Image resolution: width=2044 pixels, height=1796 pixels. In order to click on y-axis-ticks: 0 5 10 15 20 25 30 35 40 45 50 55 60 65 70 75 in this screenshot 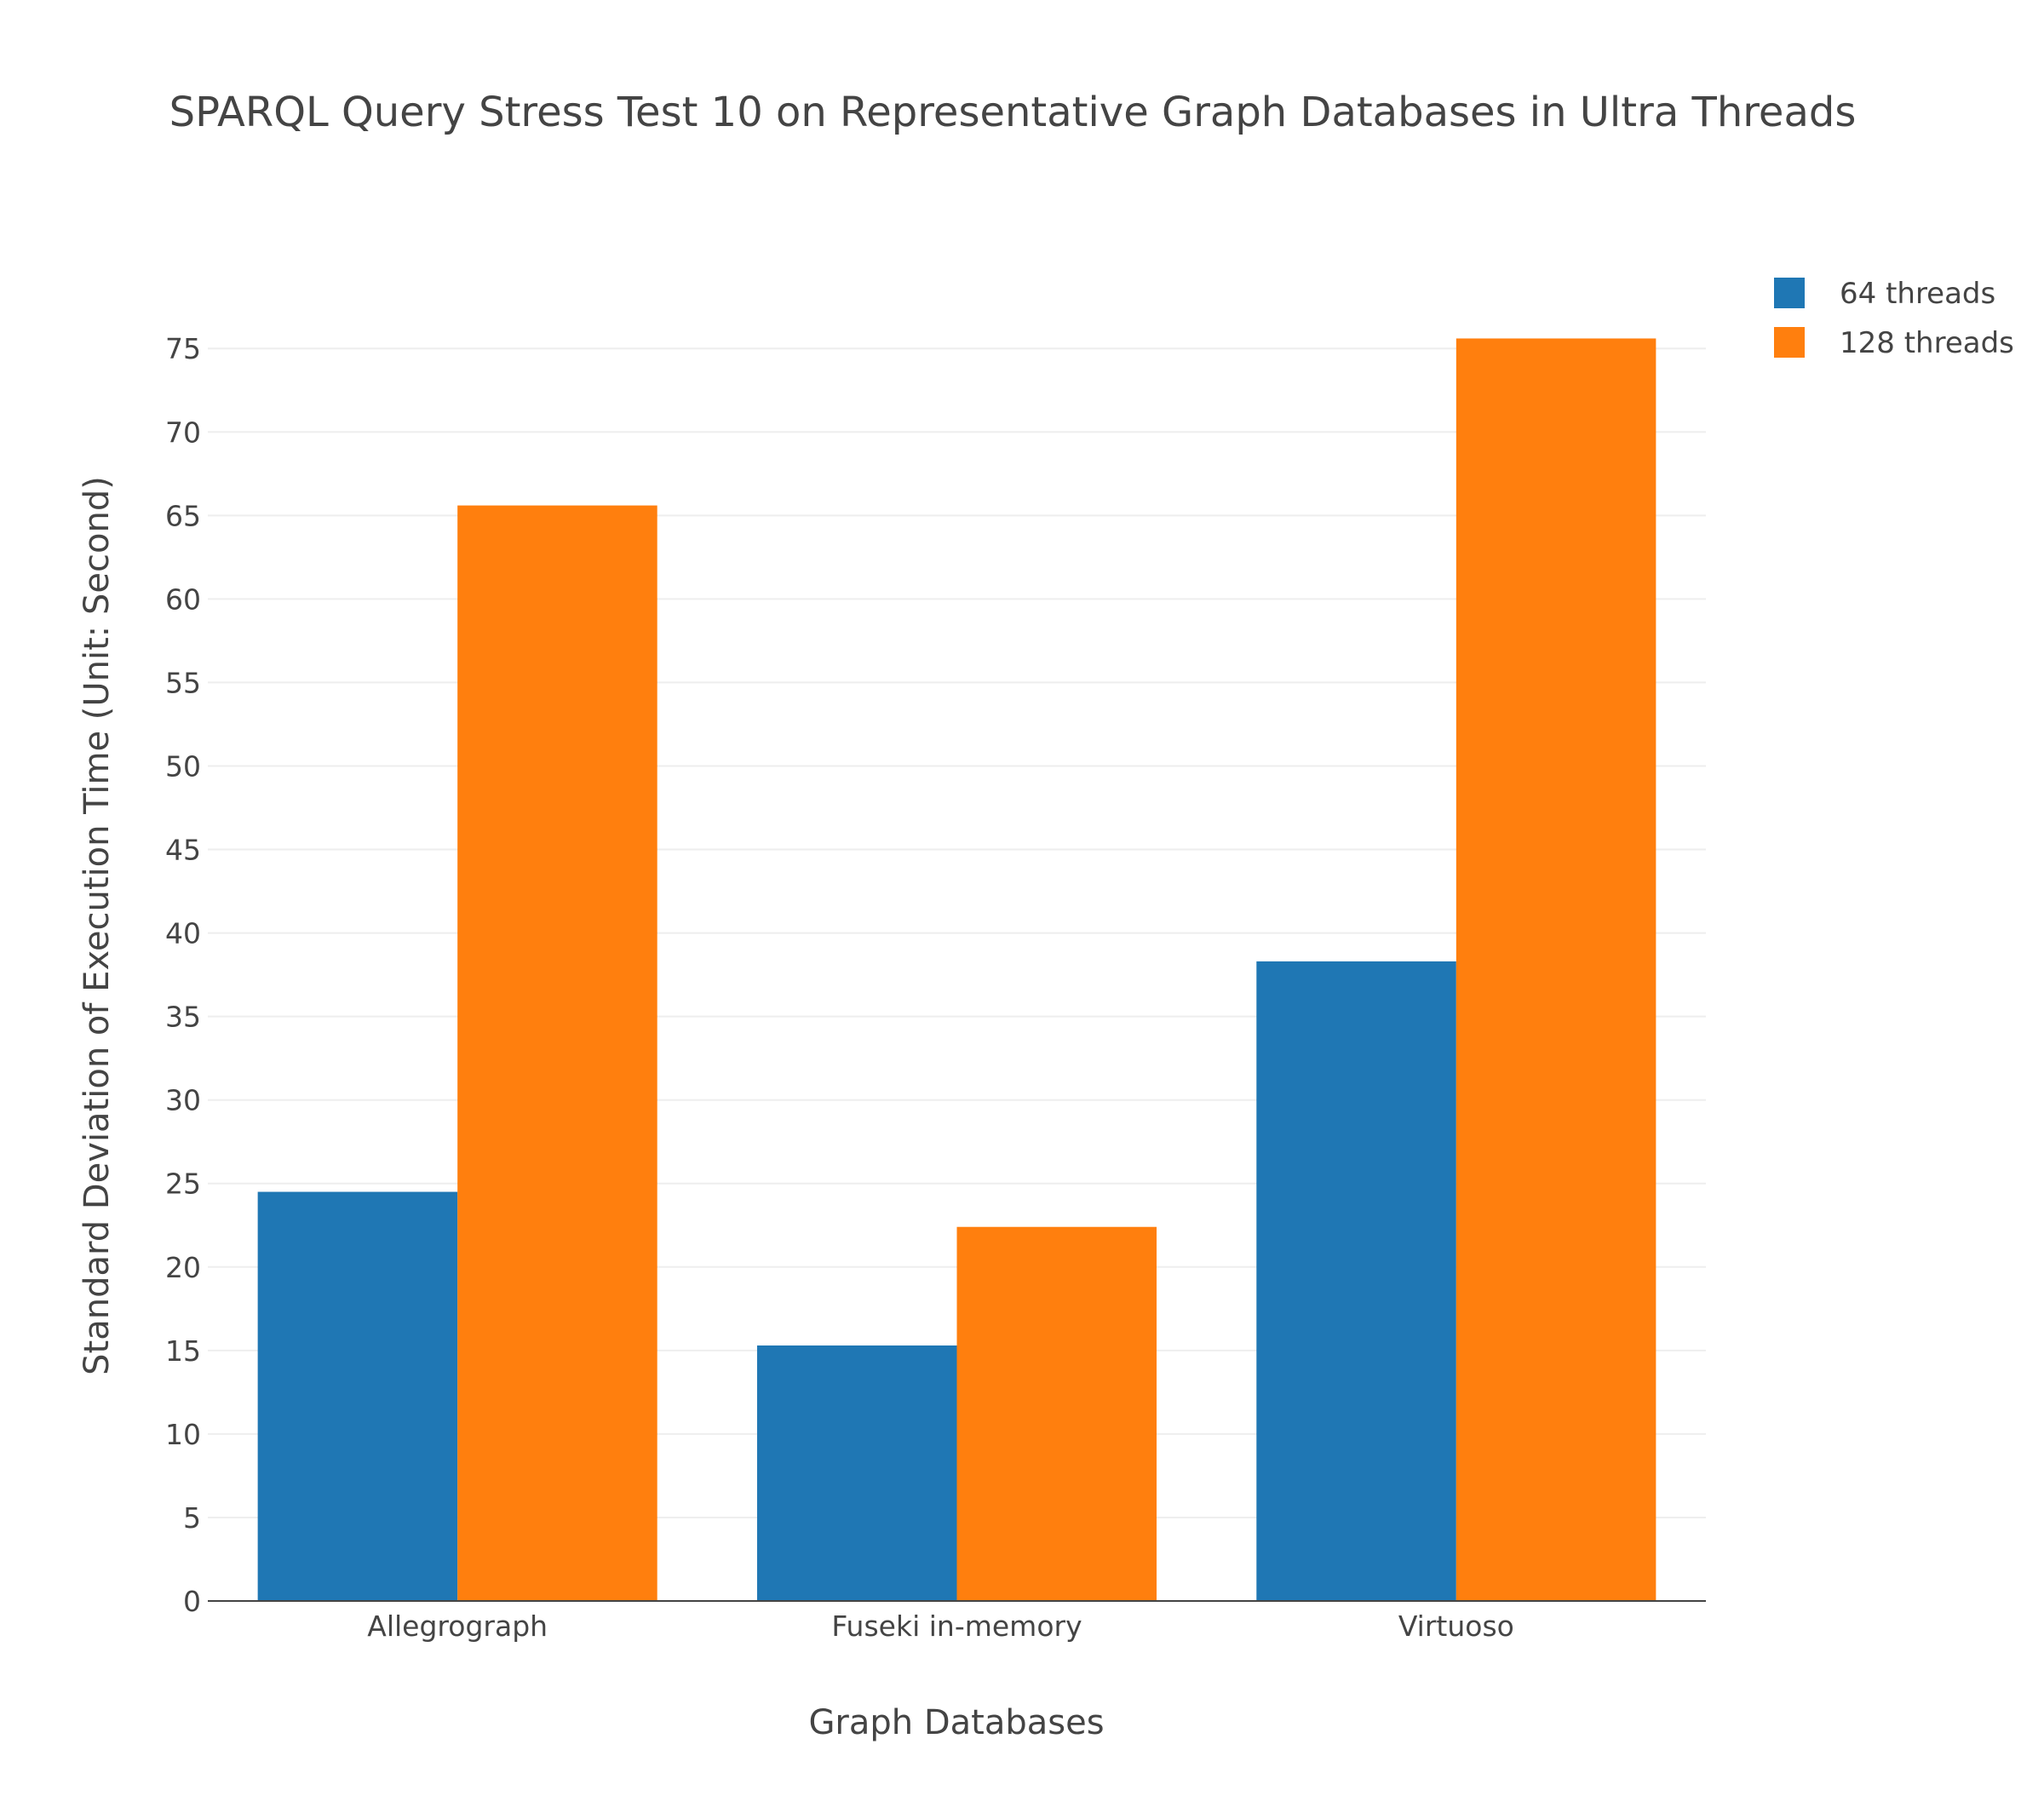, I will do `click(183, 975)`.